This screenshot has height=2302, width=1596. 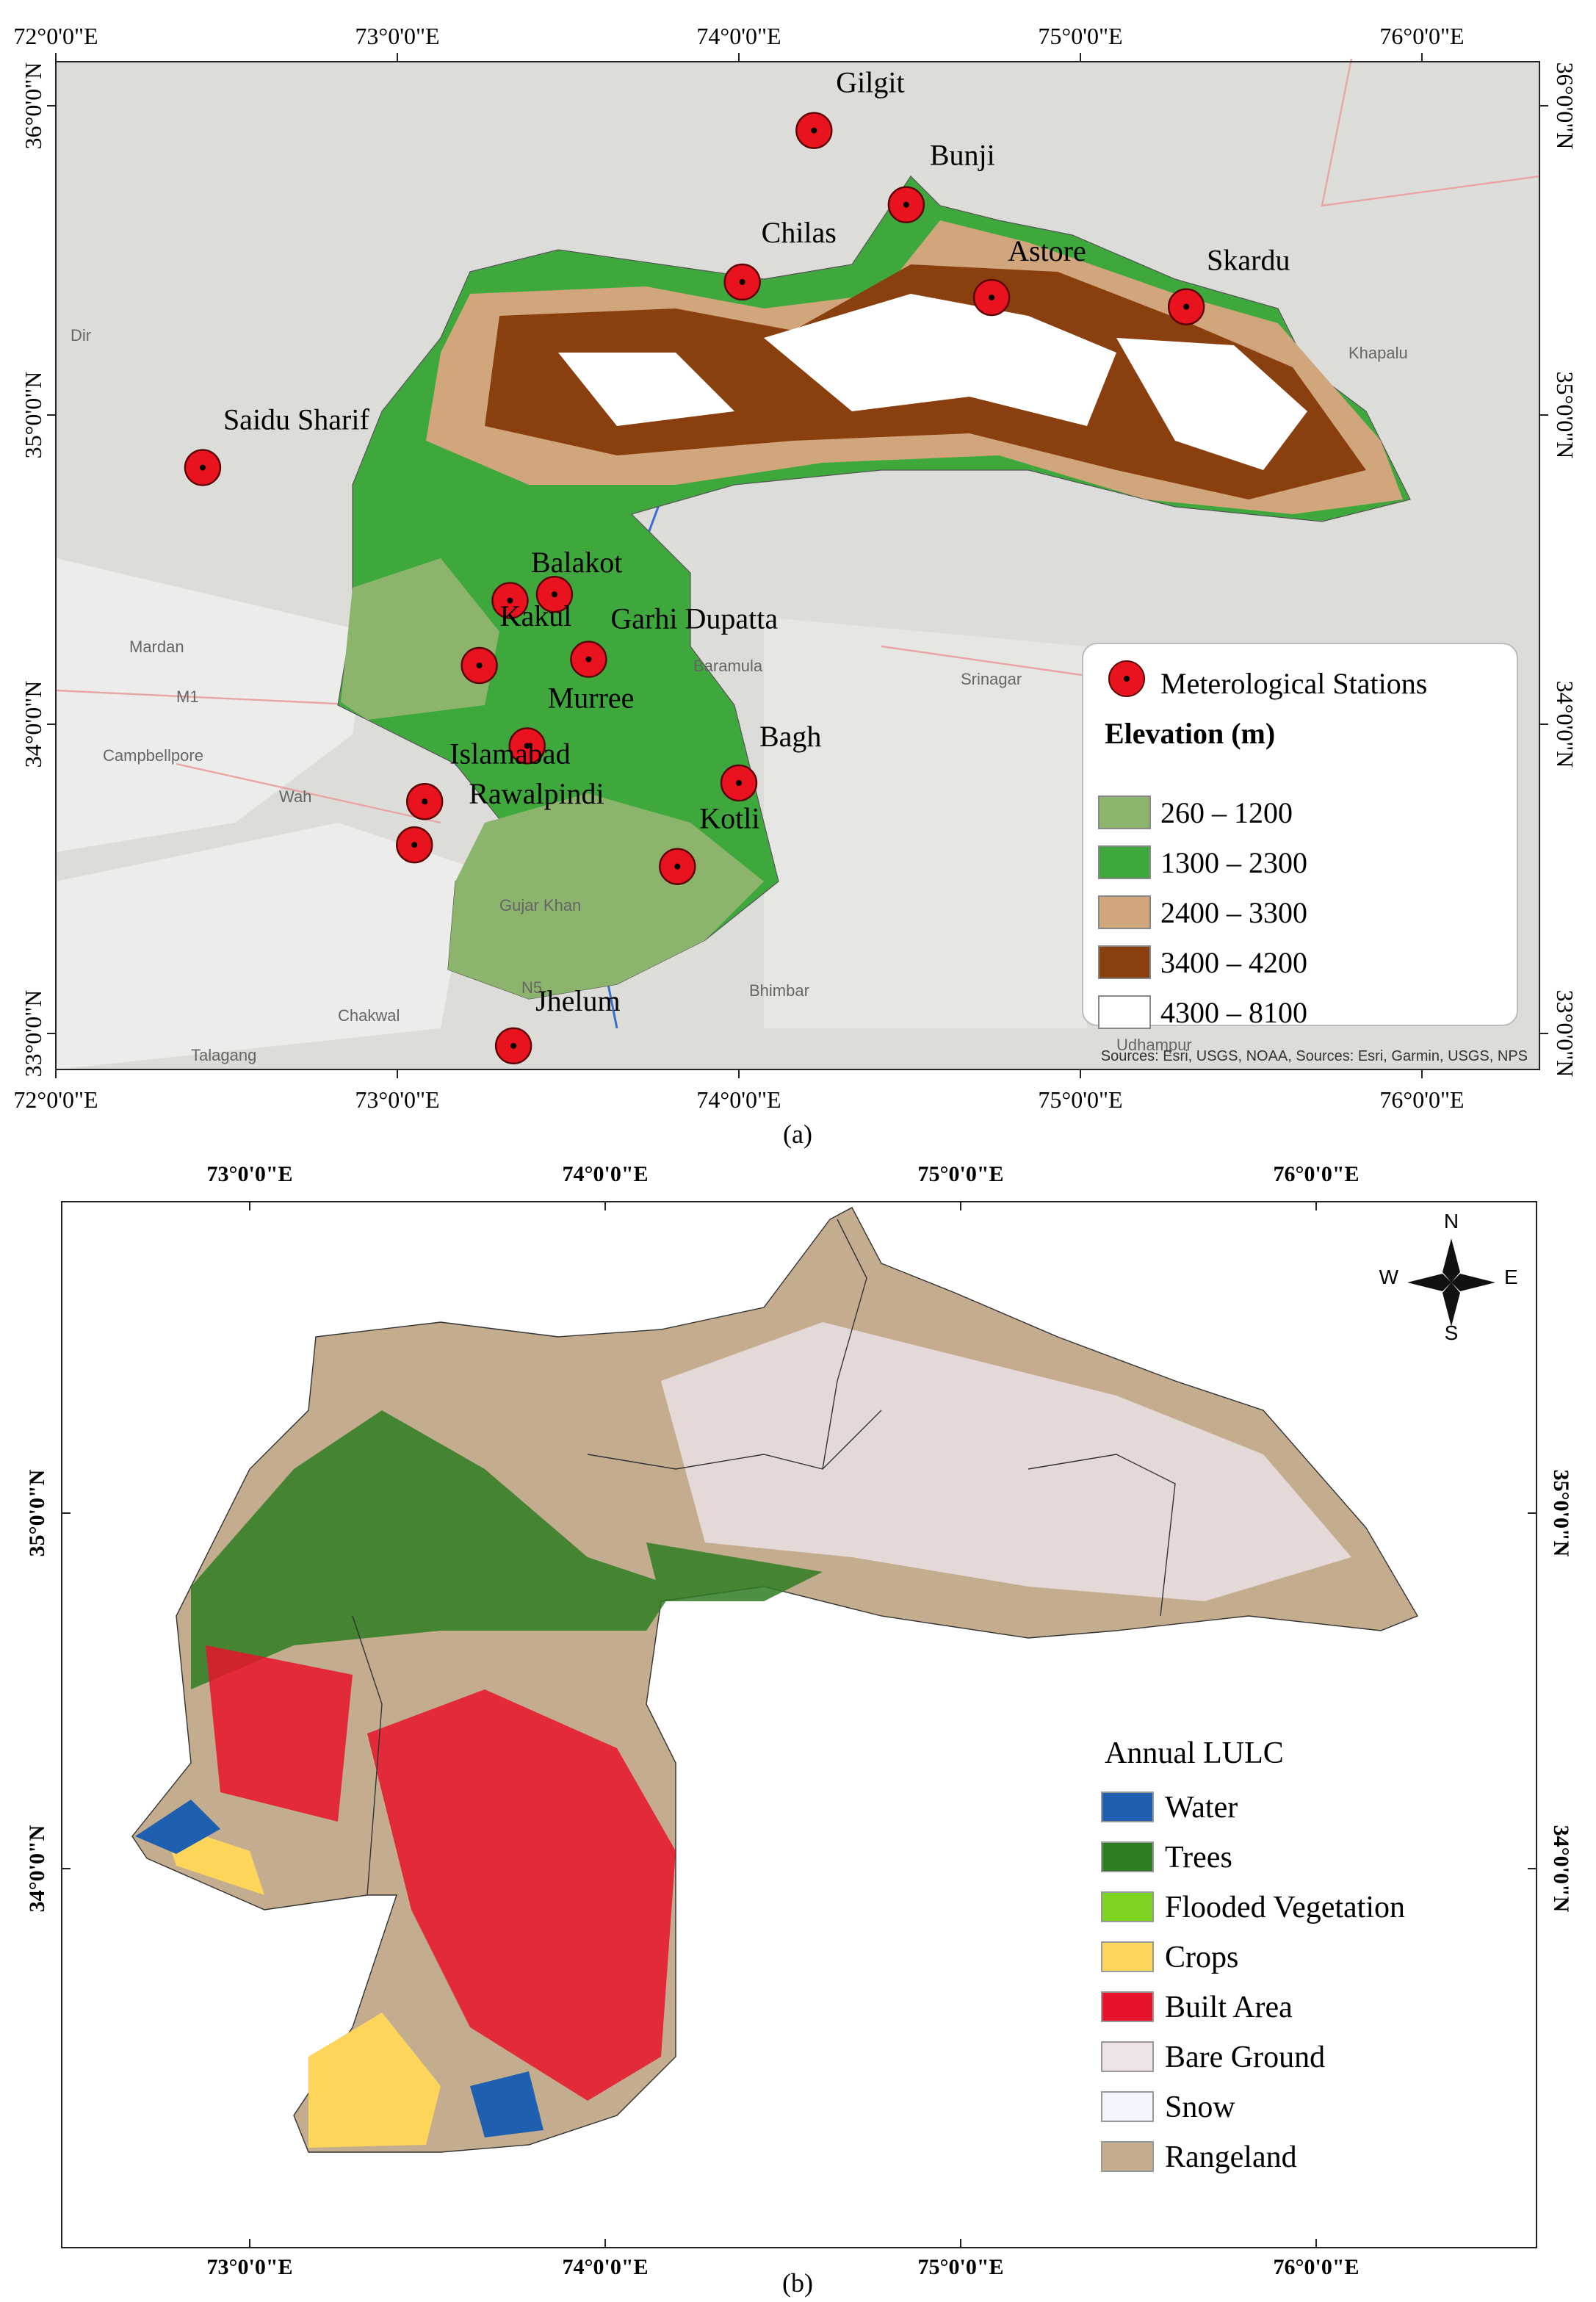 I want to click on valley, so click(x=925, y=822).